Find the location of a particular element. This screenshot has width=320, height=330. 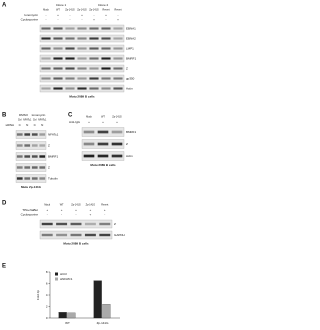

lane-label: WT is located at coordinates (103, 117).